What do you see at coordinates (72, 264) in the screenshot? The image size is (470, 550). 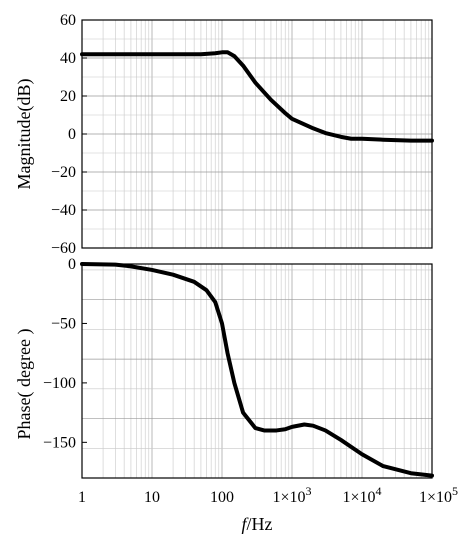 I see `phase-y-tick-label: 0` at bounding box center [72, 264].